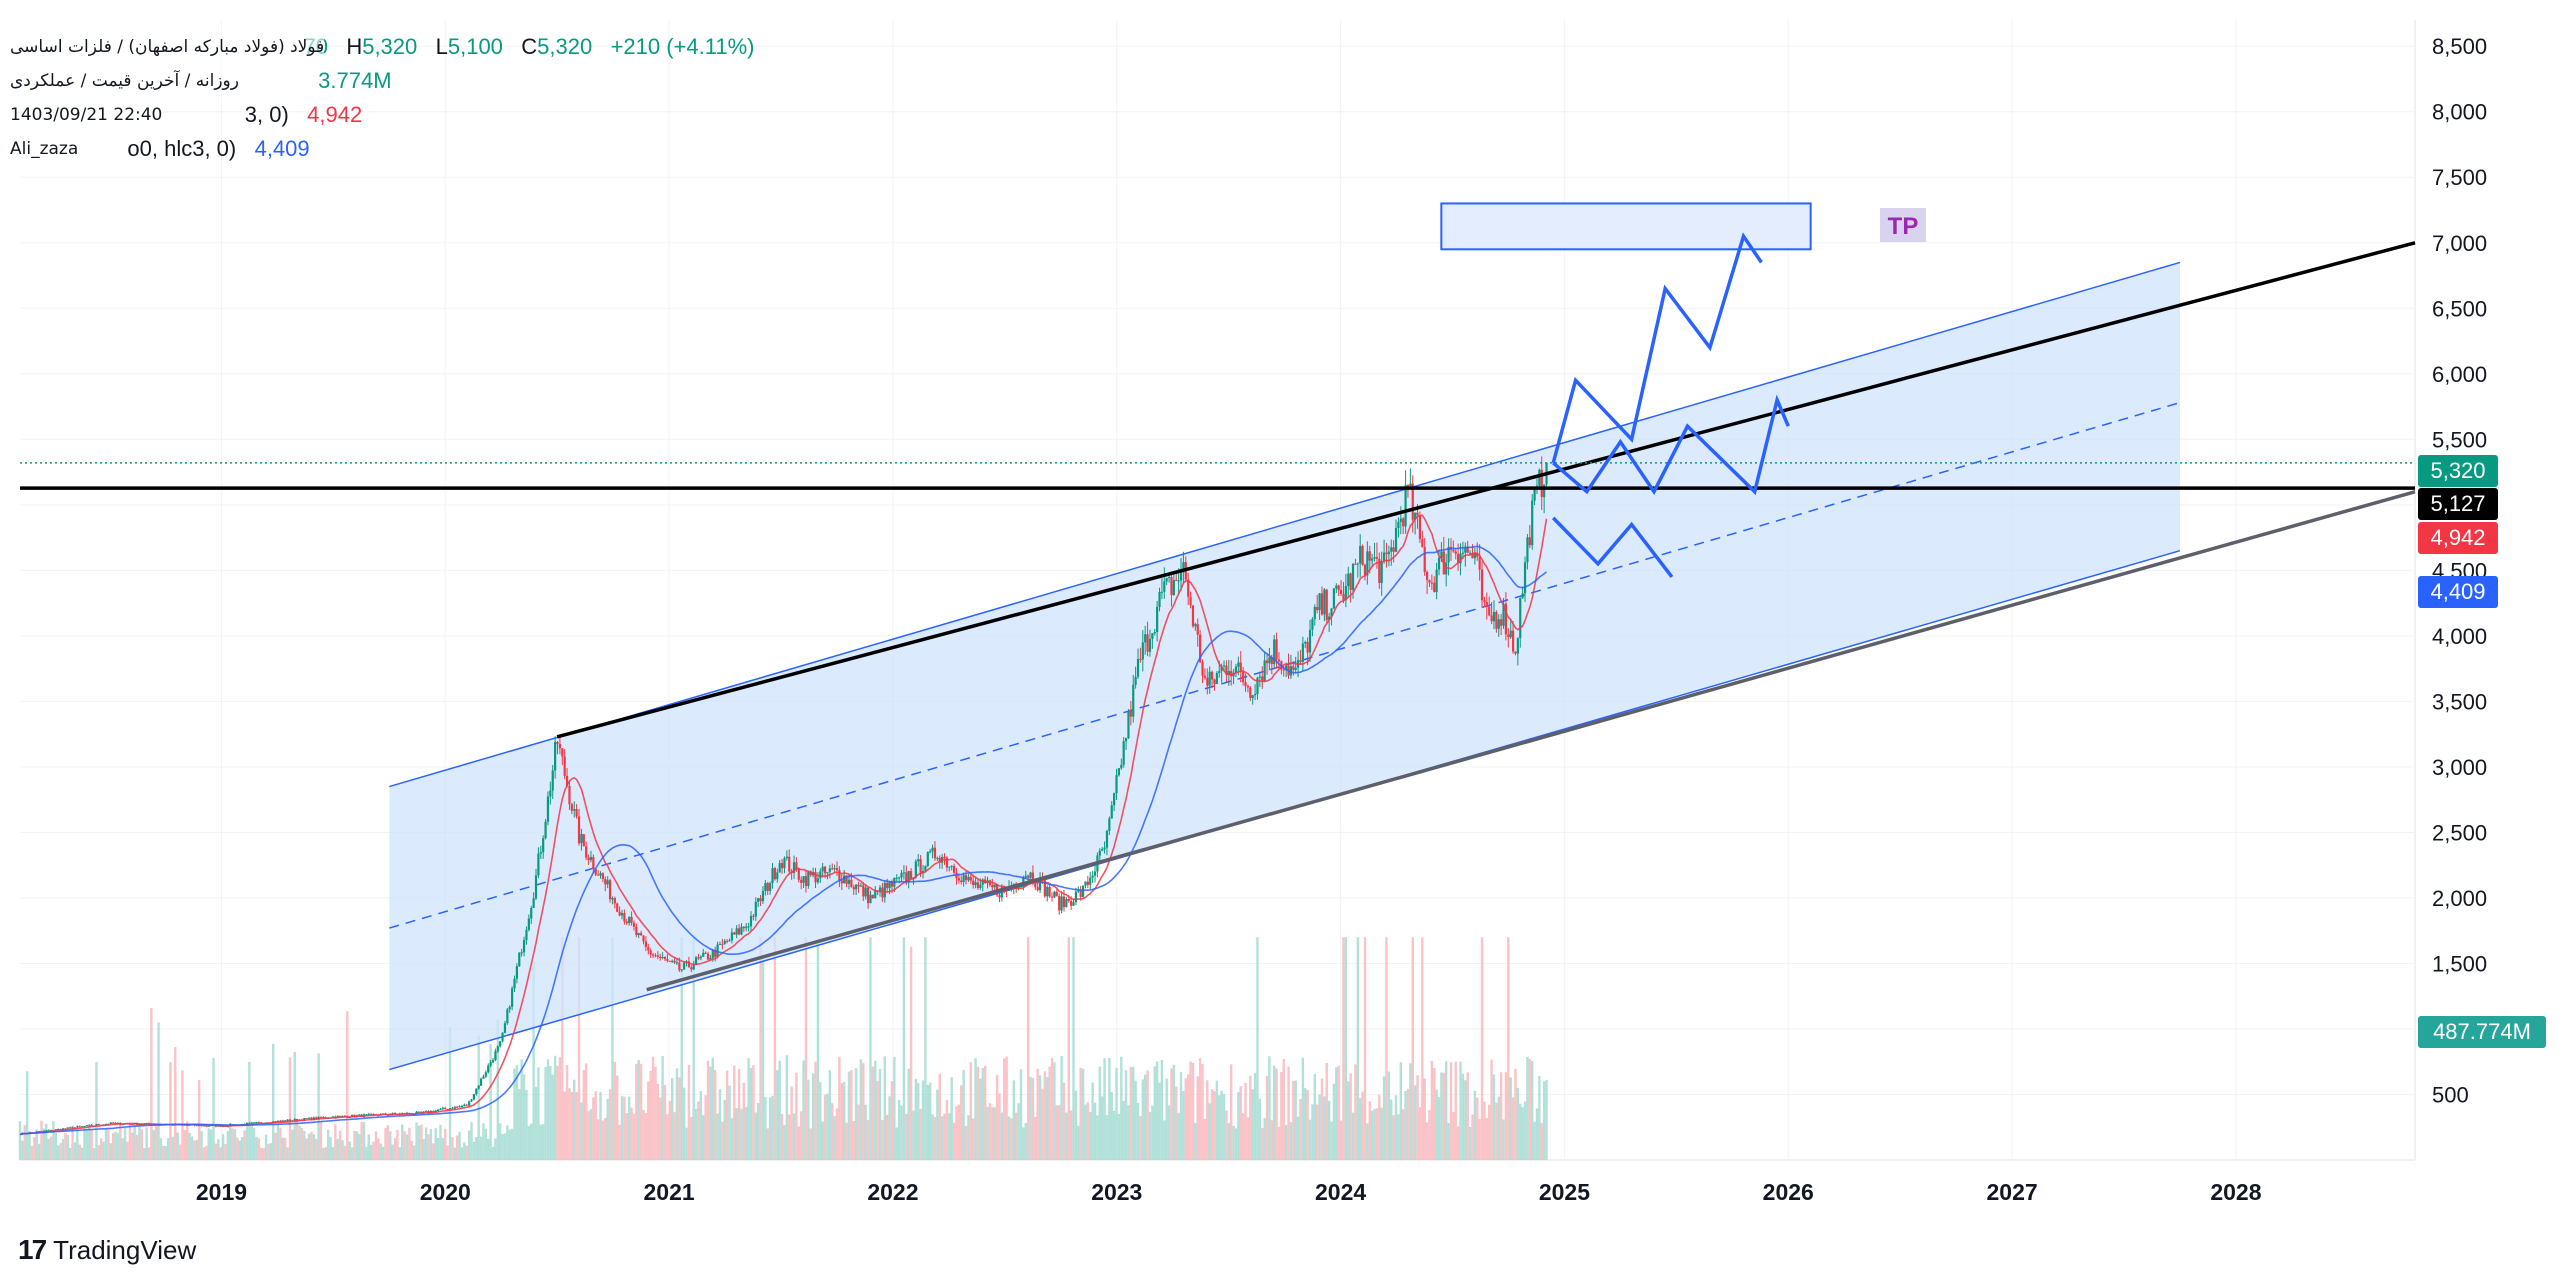  What do you see at coordinates (2482, 1032) in the screenshot?
I see `volume-price-label: 487.774M` at bounding box center [2482, 1032].